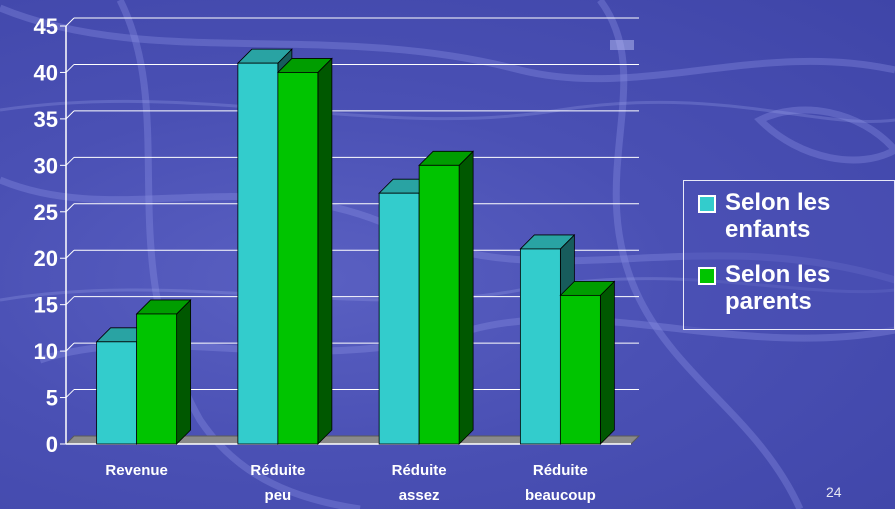 This screenshot has width=895, height=509. Describe the element at coordinates (707, 276) in the screenshot. I see `legend-swatch-parents` at that location.